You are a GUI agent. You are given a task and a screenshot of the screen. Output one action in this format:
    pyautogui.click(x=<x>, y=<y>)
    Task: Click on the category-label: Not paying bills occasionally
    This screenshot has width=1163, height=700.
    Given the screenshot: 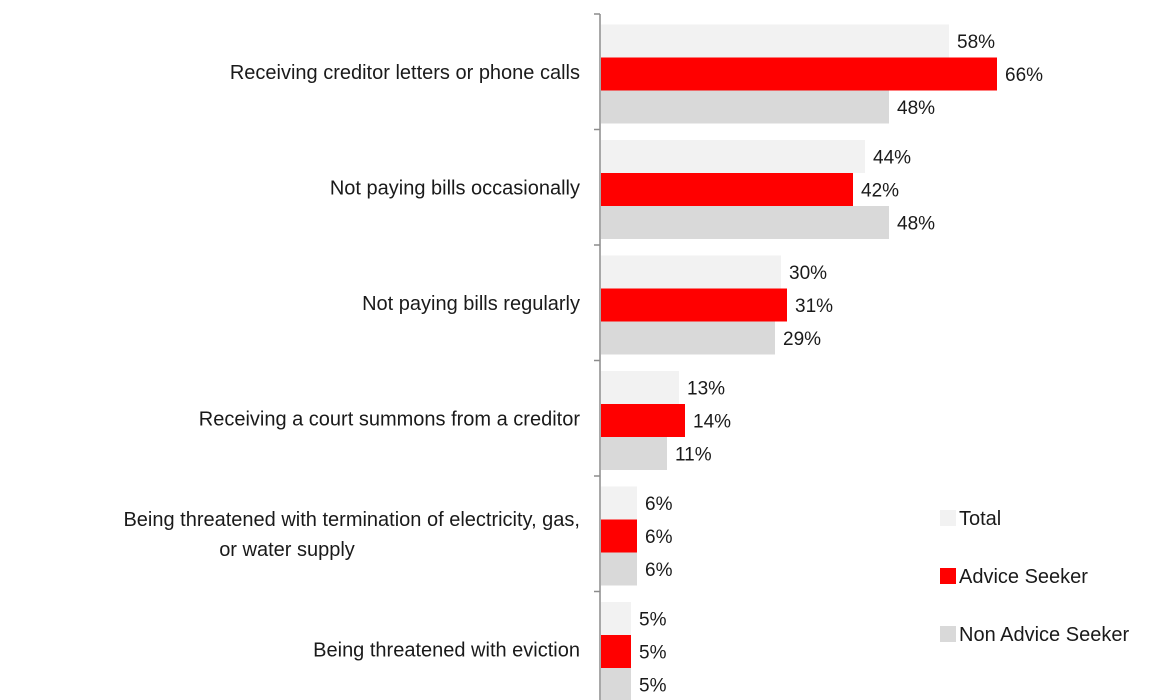 What is the action you would take?
    pyautogui.click(x=455, y=188)
    